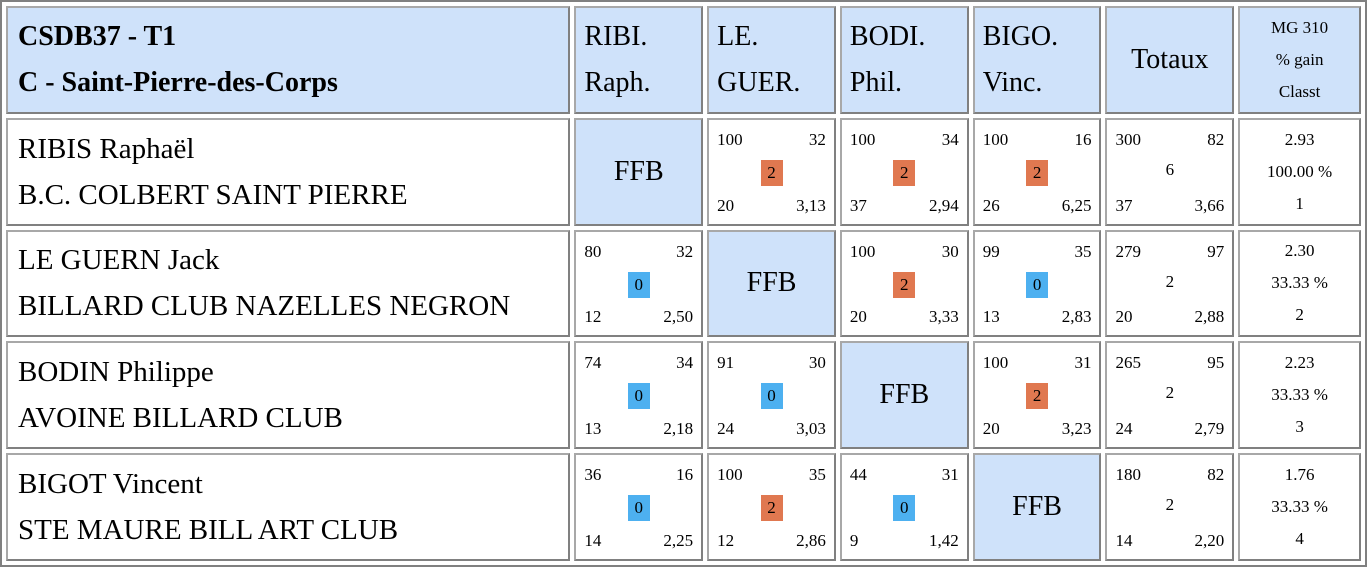 This screenshot has width=1367, height=567. I want to click on player-name: BODIN Philippe, so click(116, 372).